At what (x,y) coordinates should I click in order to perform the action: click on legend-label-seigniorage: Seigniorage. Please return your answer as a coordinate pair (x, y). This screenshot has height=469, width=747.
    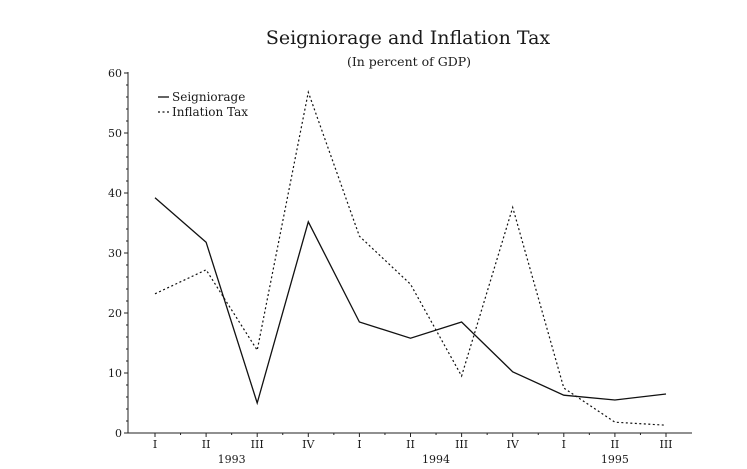
    Looking at the image, I should click on (208, 97).